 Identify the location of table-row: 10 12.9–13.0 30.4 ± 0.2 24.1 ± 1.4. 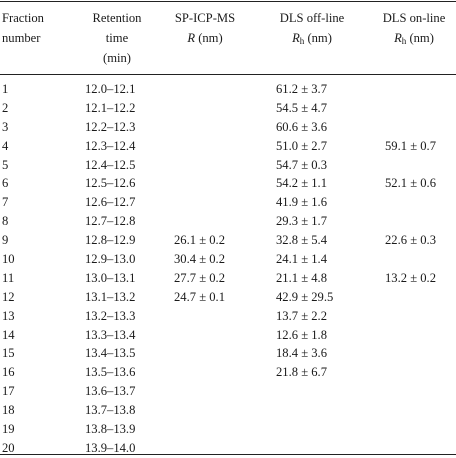
(228, 259).